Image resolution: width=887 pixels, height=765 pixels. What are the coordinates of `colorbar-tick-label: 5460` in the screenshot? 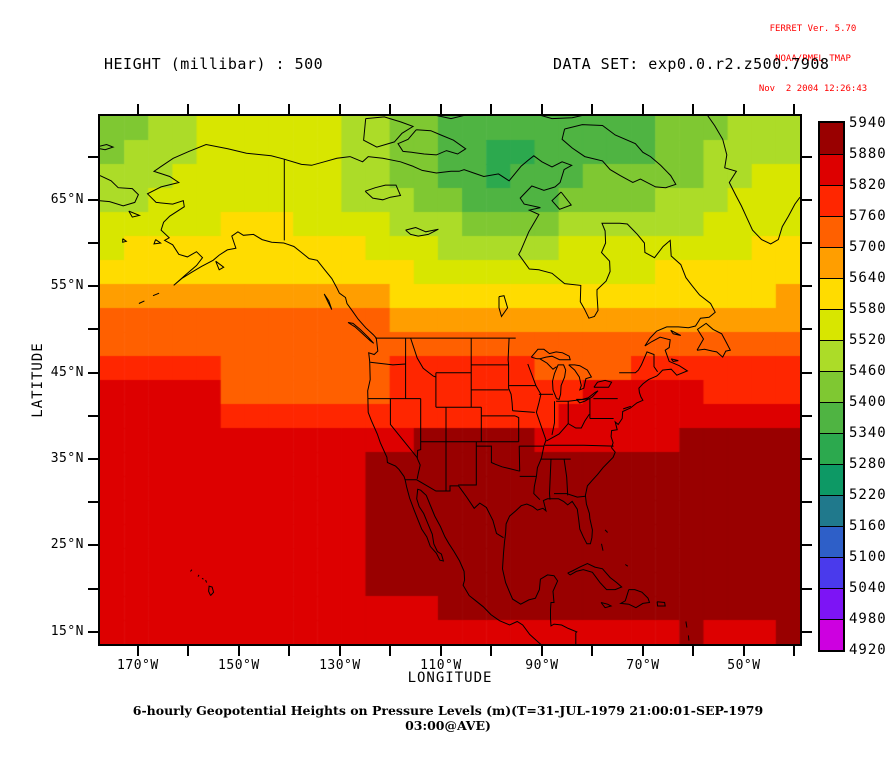 It's located at (868, 371).